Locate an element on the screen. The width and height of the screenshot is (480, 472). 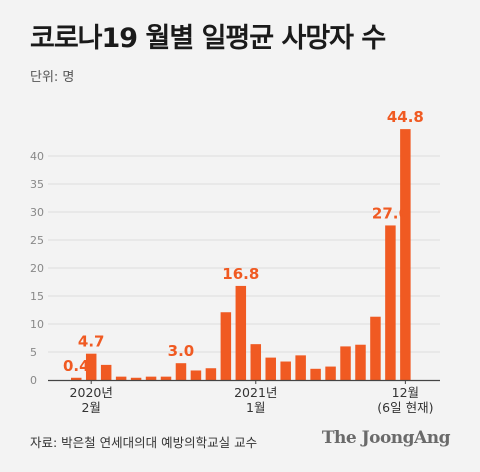
y-axis-ticks: 0 5 10 15 20 25 30 35 40 is located at coordinates (37, 268).